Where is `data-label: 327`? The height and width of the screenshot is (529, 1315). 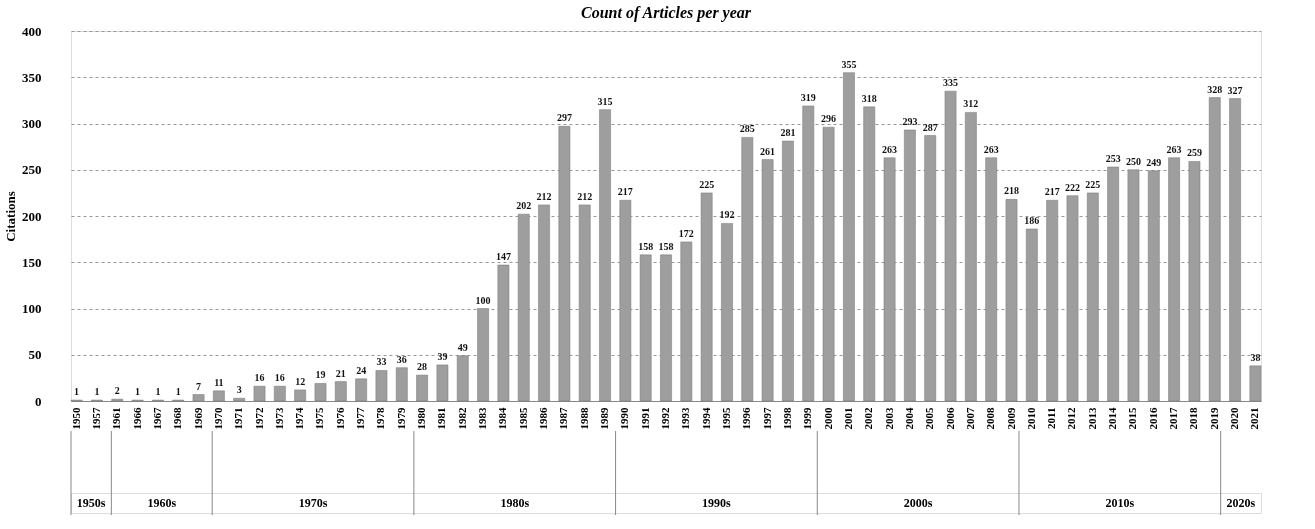 data-label: 327 is located at coordinates (1235, 90).